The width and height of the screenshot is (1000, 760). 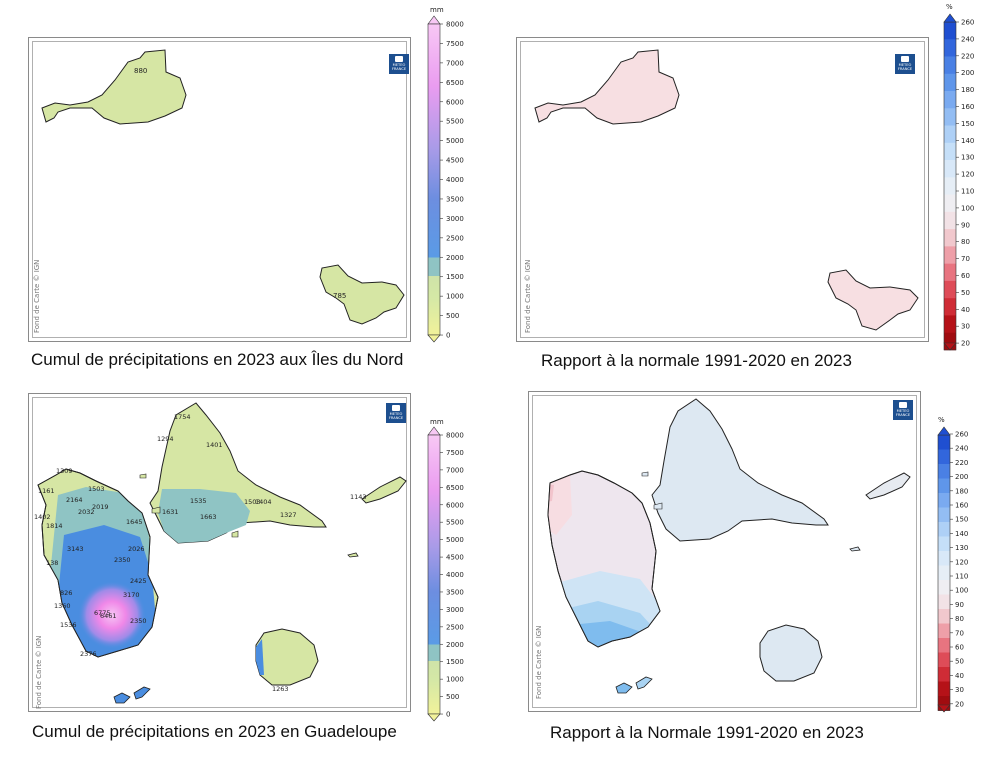 What do you see at coordinates (726, 190) in the screenshot?
I see `north-islands-ratio-map` at bounding box center [726, 190].